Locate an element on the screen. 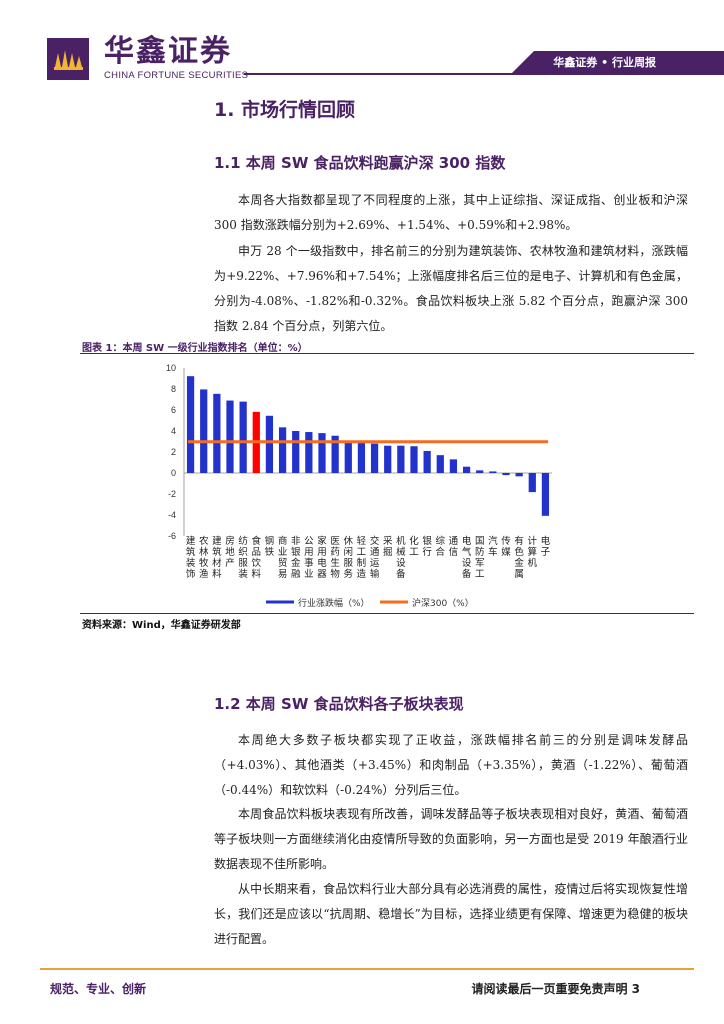 This screenshot has height=1024, width=724. x-tick-label: 建筑装饰 is located at coordinates (191, 557).